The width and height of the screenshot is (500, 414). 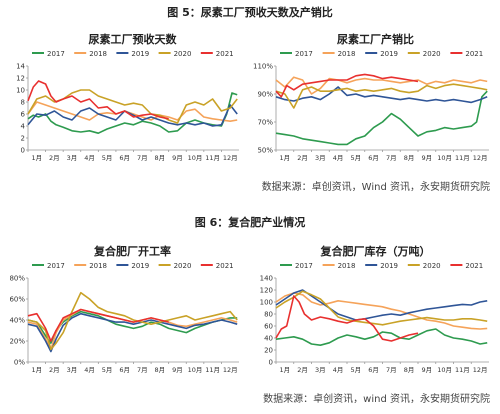 What do you see at coordinates (266, 291) in the screenshot?
I see `y-tick-label: 120` at bounding box center [266, 291].